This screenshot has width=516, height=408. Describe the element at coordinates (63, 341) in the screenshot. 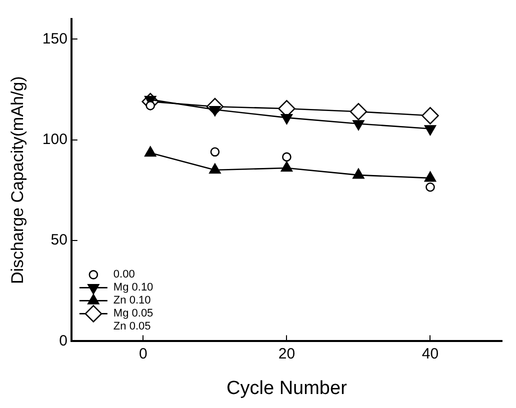

I see `y-tick-label: 0` at that location.